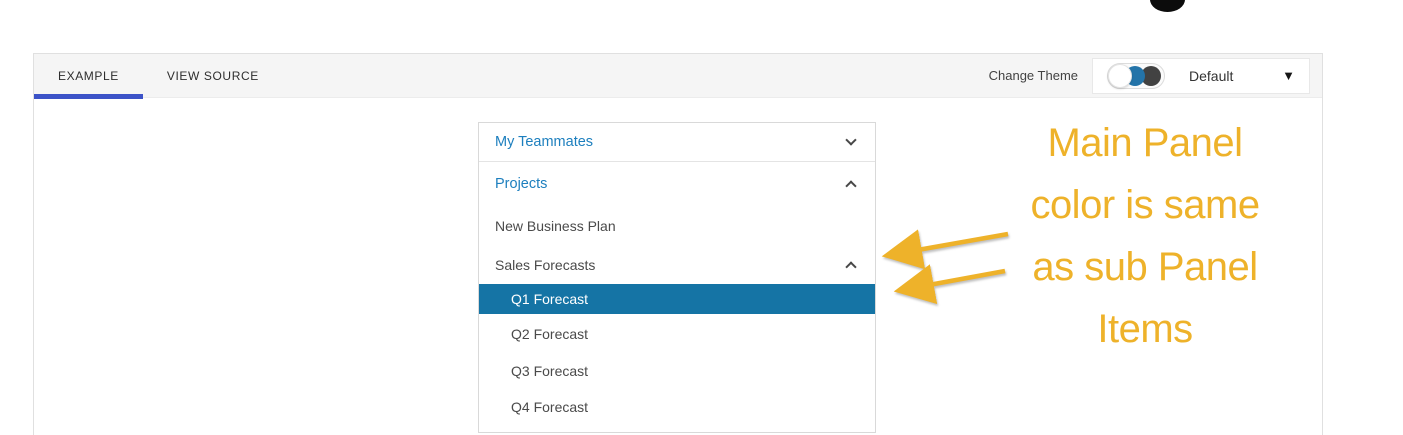  I want to click on toggle-knob, so click(1120, 75).